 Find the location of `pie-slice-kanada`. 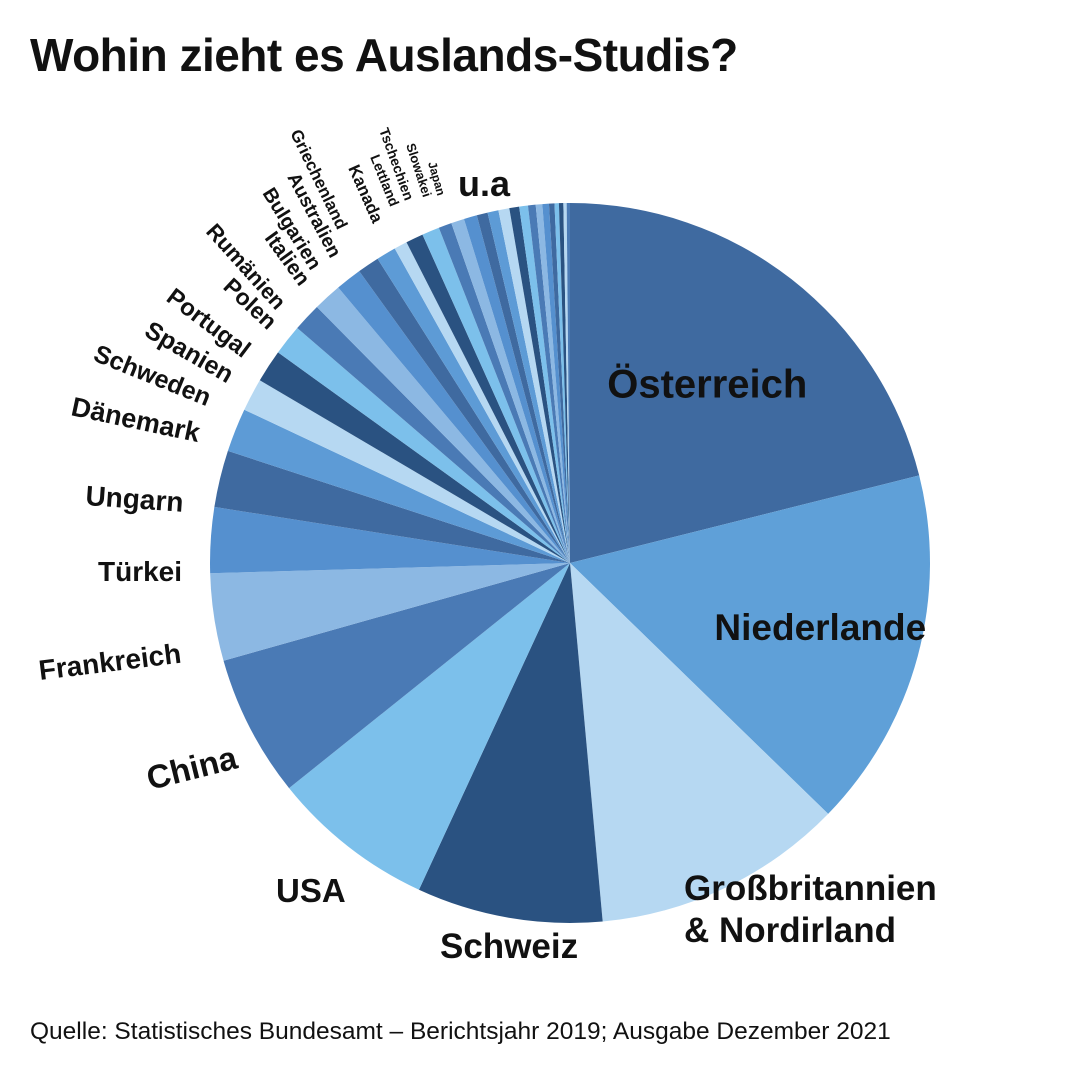

pie-slice-kanada is located at coordinates (488, 399).